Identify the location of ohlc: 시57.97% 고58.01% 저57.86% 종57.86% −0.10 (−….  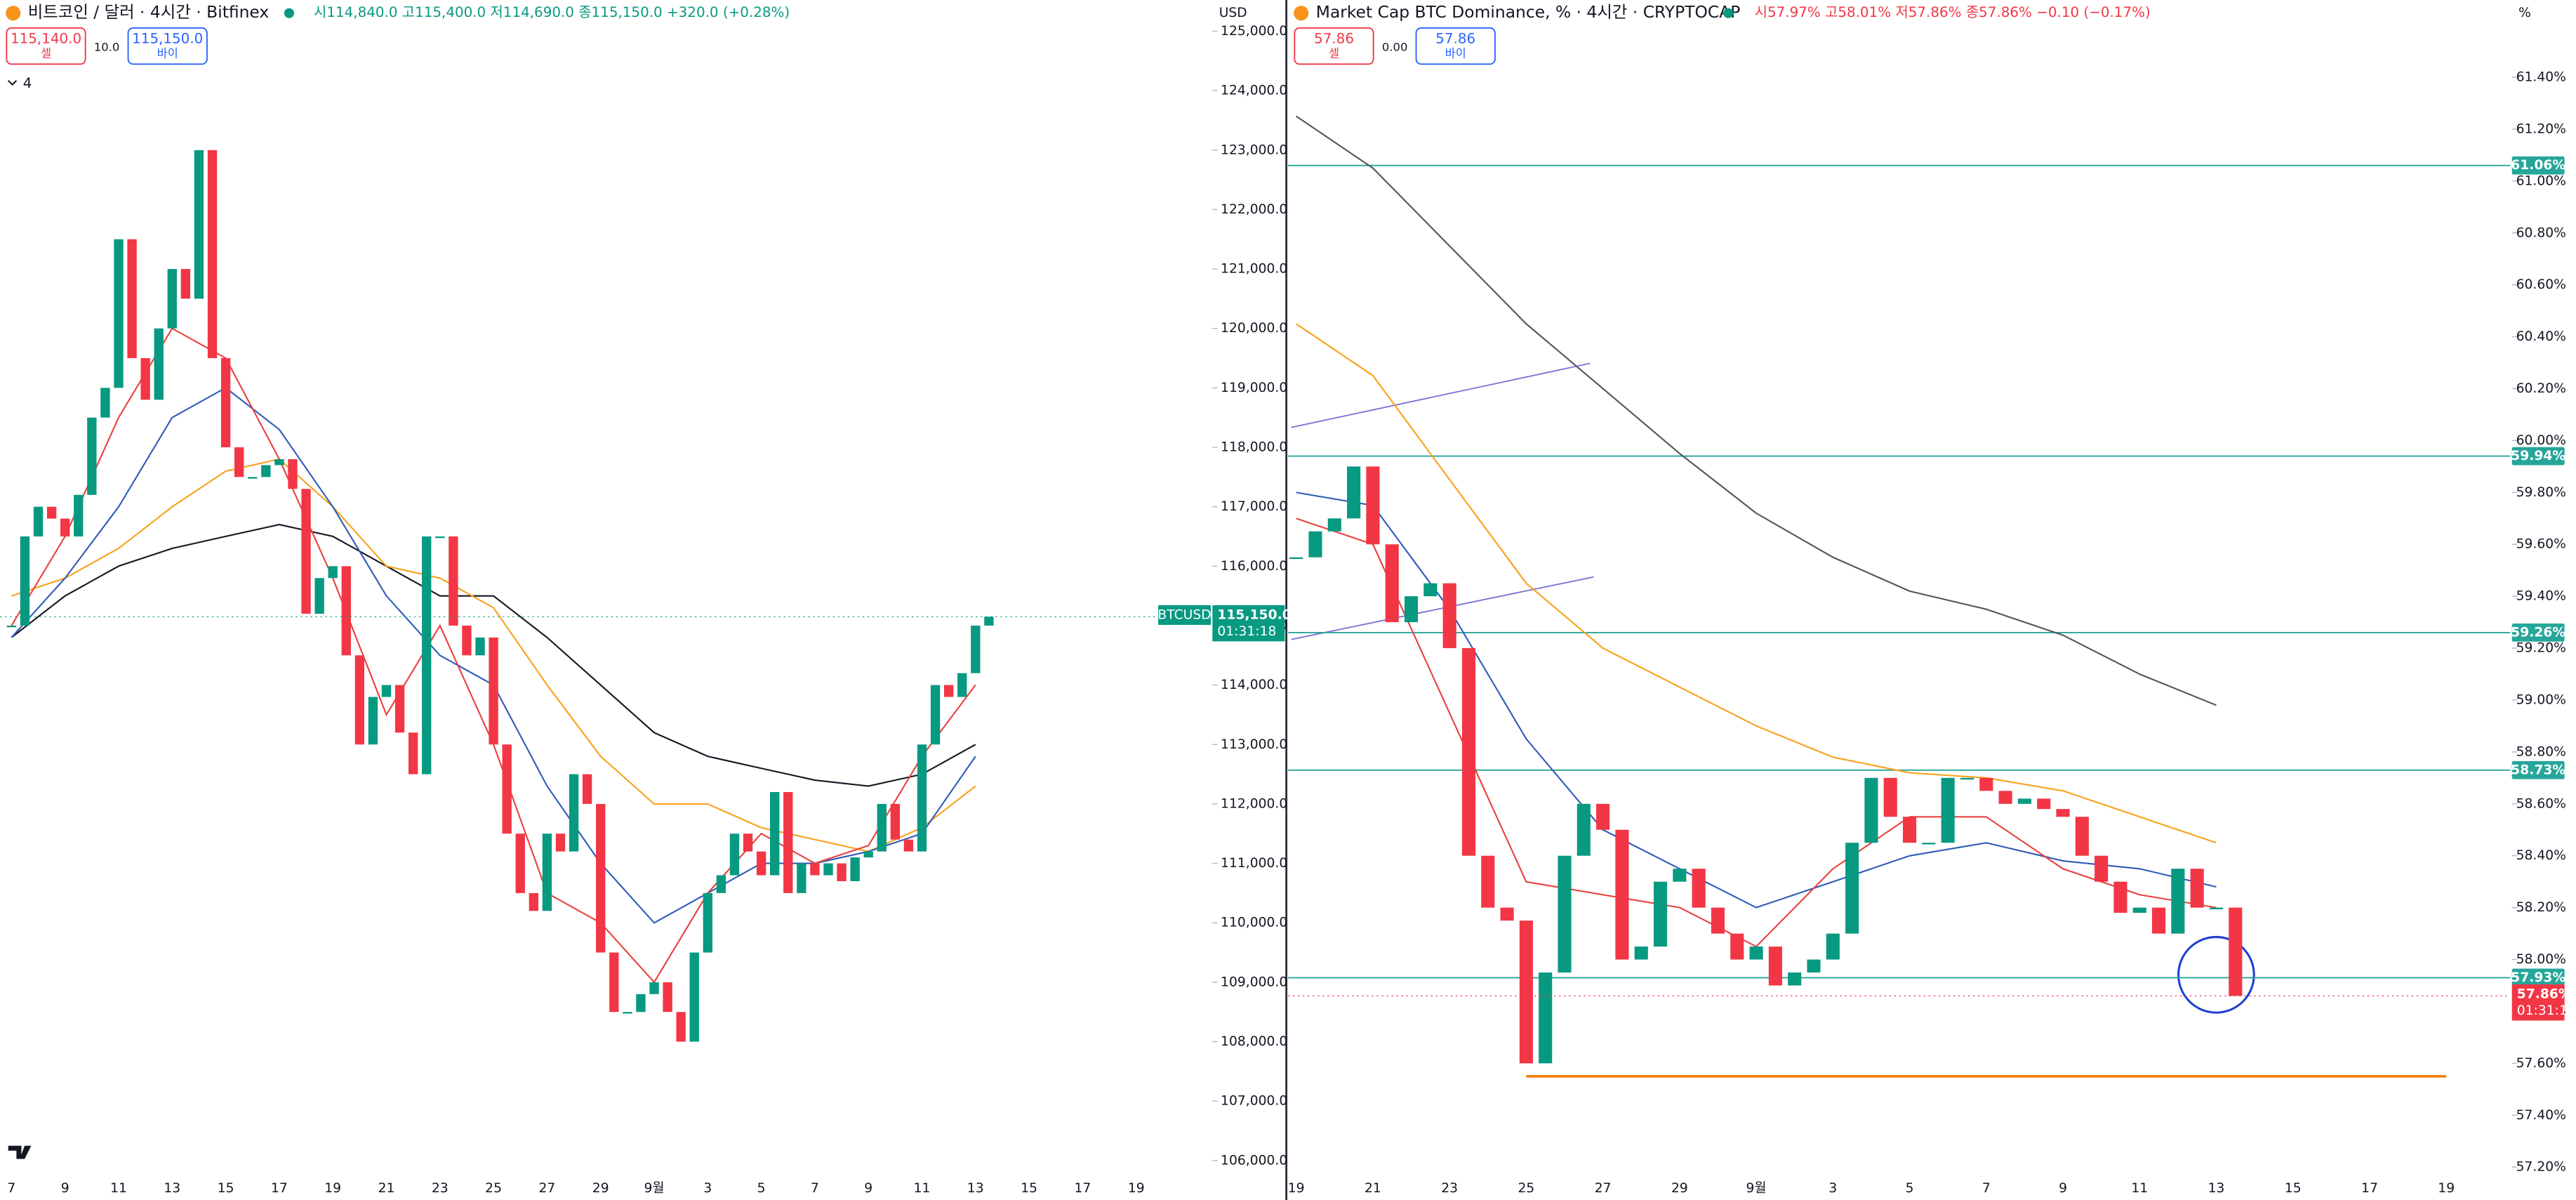
(1953, 12).